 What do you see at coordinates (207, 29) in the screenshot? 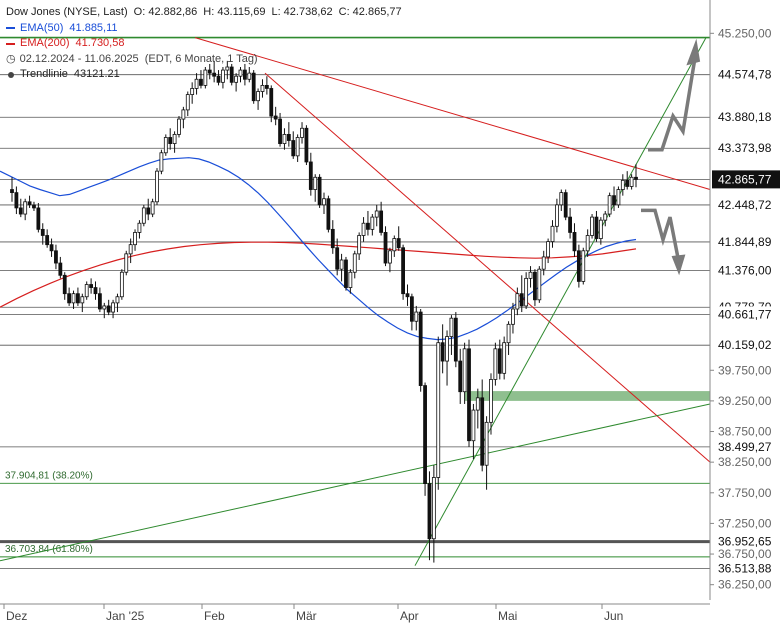
I see `legend-ema50: EMA(50) 41.885,11` at bounding box center [207, 29].